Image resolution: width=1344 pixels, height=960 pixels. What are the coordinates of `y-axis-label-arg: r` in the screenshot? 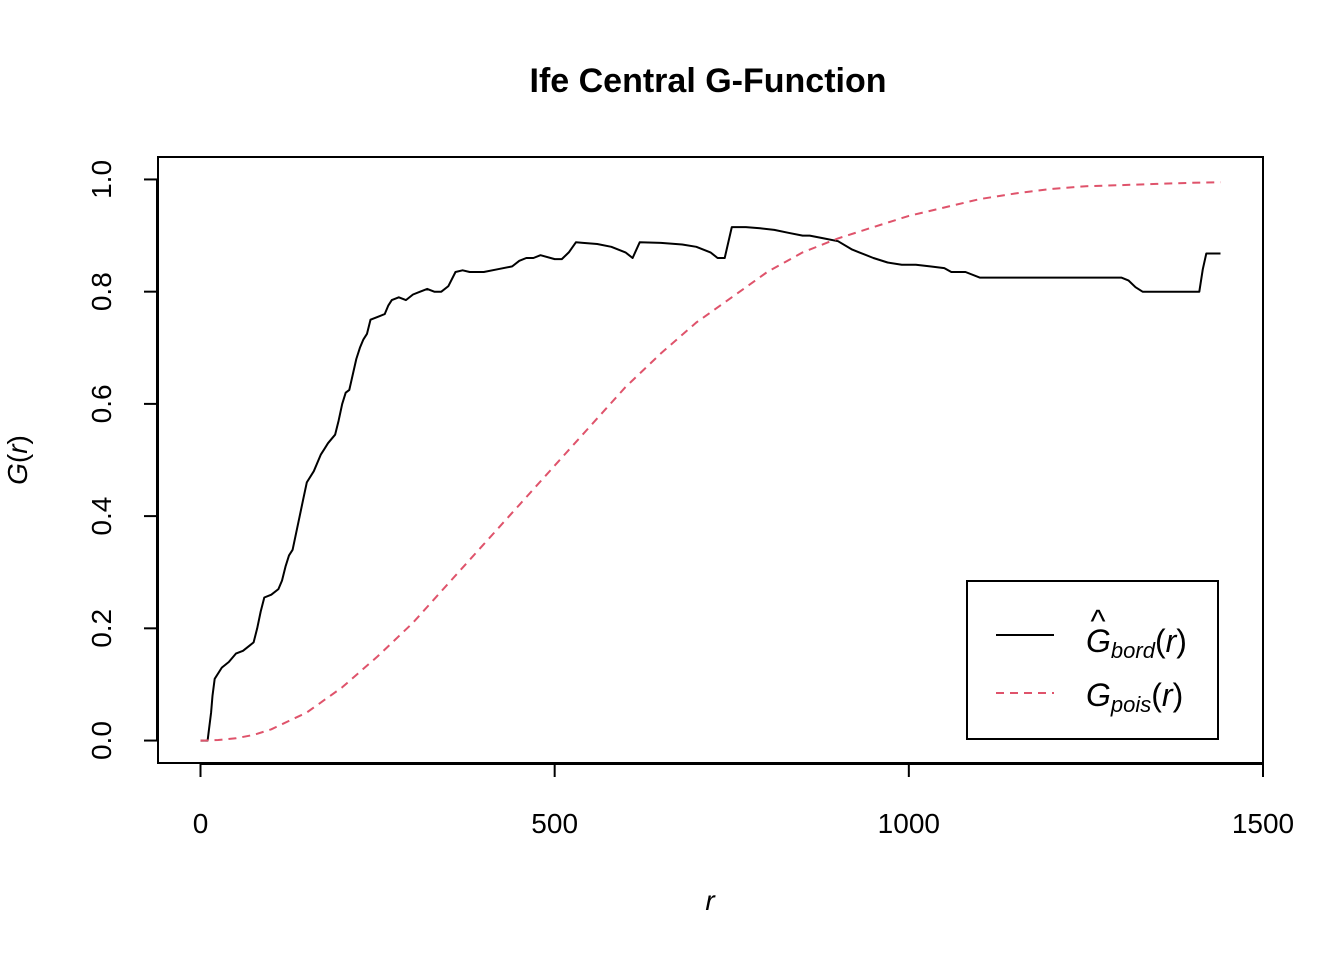 It's located at (17, 448).